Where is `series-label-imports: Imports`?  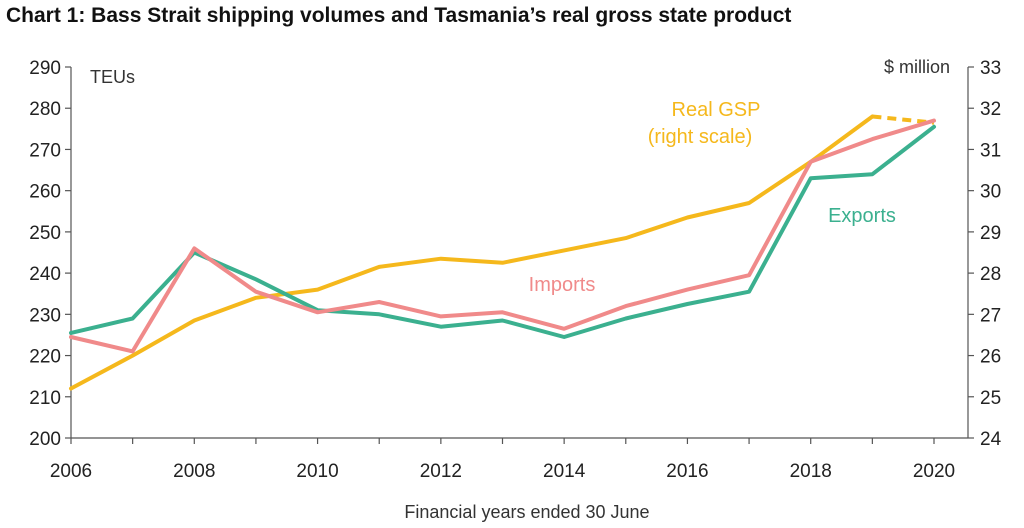 series-label-imports: Imports is located at coordinates (562, 285).